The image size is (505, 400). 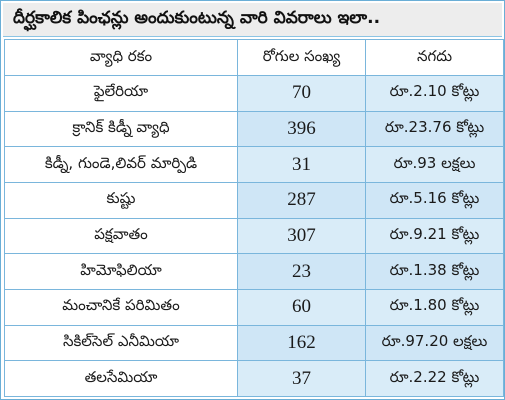 I want to click on disease-cell: తలసేమియా, so click(x=121, y=378).